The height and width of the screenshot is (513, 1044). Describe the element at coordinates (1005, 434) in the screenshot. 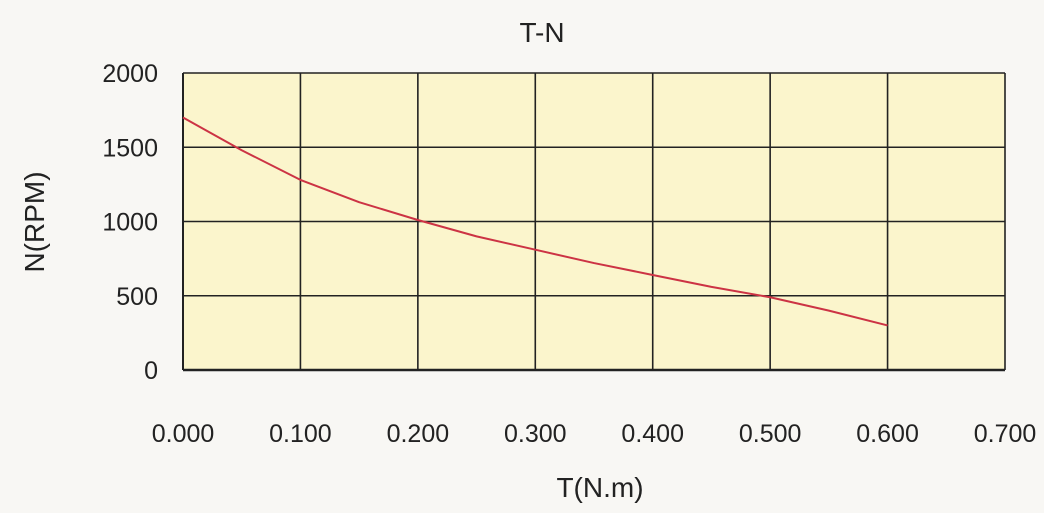

I see `x-tick-label: 0.700` at that location.